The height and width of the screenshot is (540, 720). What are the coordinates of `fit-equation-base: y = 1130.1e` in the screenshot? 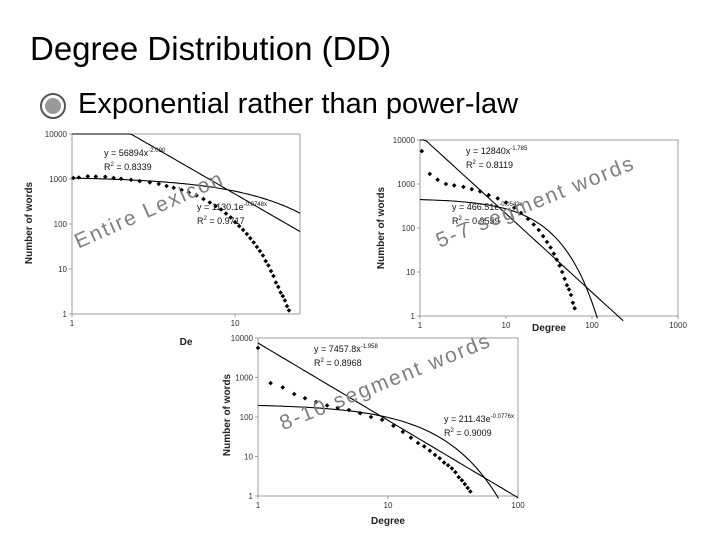 It's located at (220, 207).